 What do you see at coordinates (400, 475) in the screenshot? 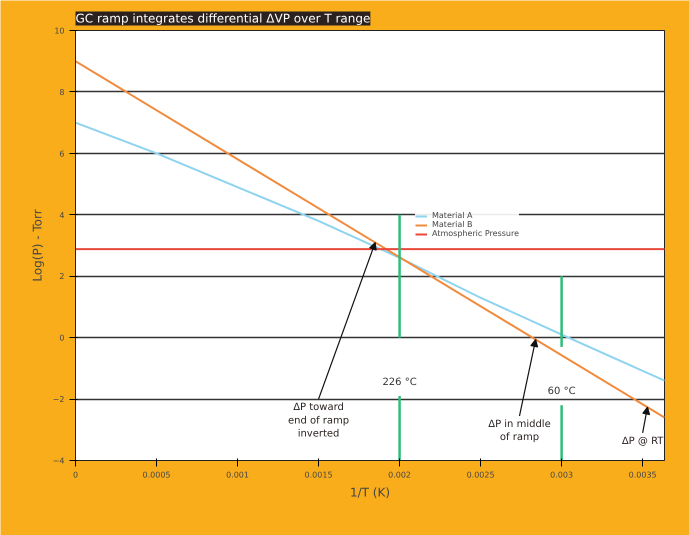
I see `x-tick-label: 0.002` at bounding box center [400, 475].